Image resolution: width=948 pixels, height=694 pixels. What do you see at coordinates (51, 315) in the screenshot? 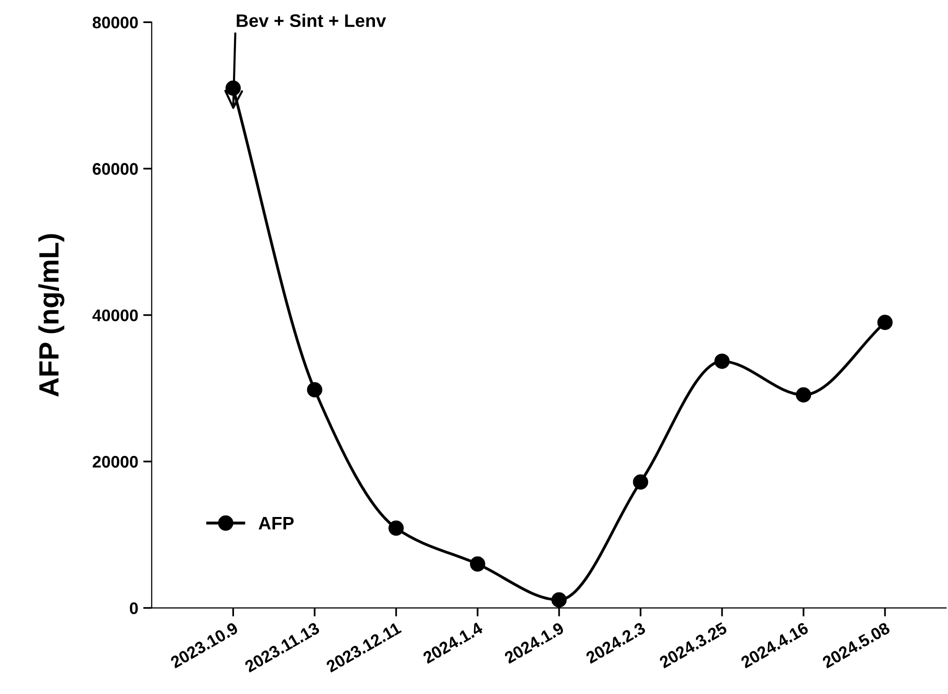
I see `y-axis-title: AFP (ng/mL)` at bounding box center [51, 315].